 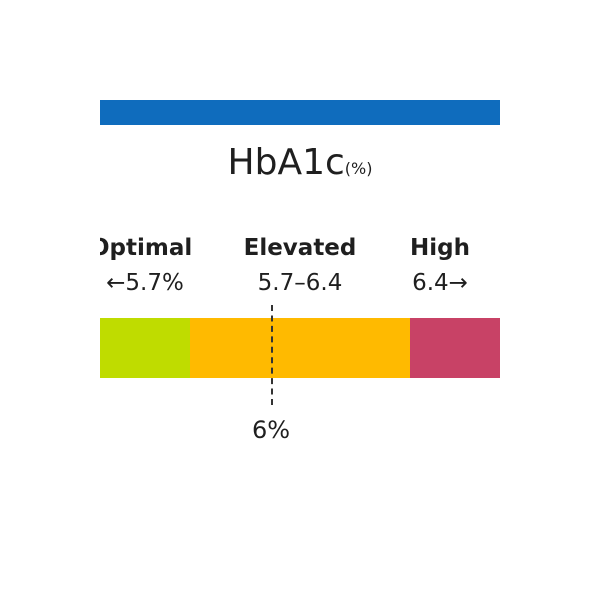 I want to click on range-name: Optimal, so click(x=146, y=248).